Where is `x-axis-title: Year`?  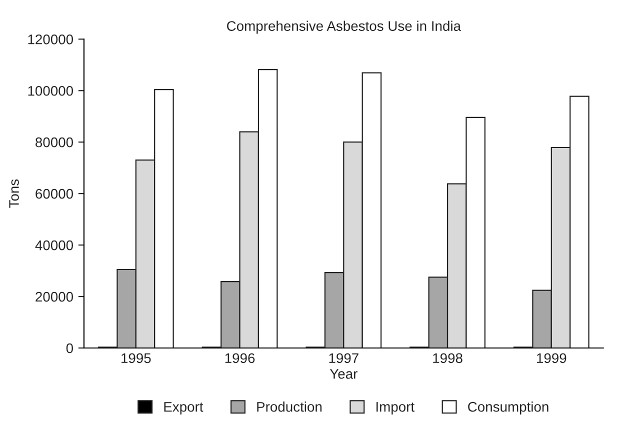 x-axis-title: Year is located at coordinates (344, 374).